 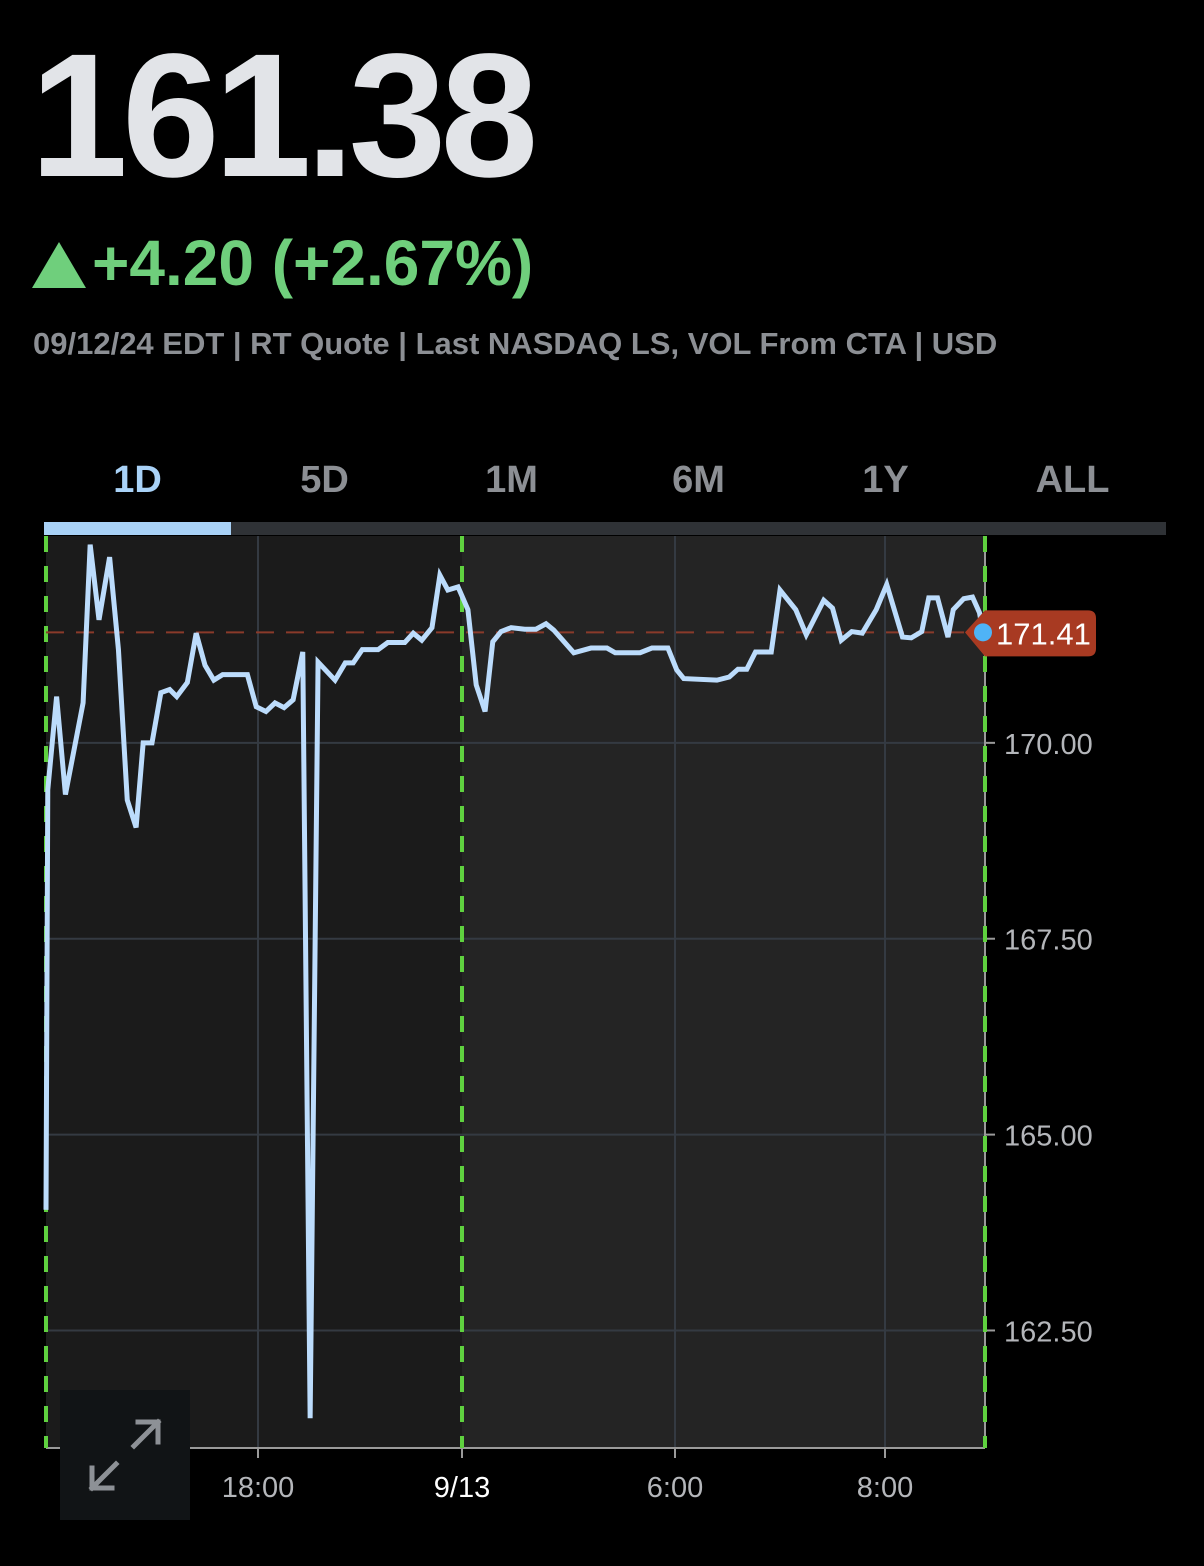 I want to click on tab-1d: 1D, so click(x=137, y=480).